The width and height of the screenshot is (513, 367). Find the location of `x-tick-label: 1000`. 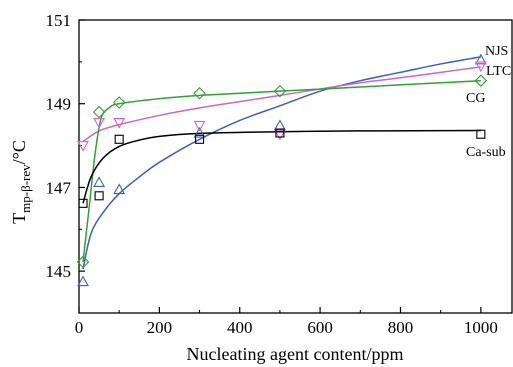

x-tick-label: 1000 is located at coordinates (481, 327).